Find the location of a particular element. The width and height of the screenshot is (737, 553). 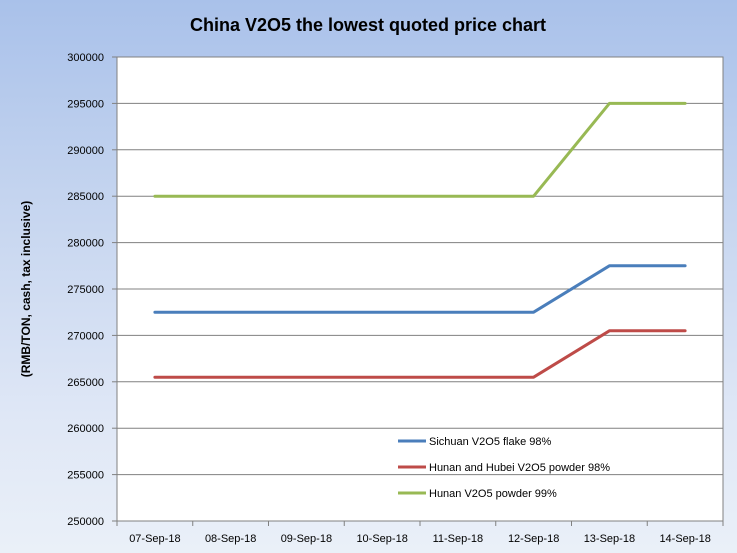

y-tick-label: 255000 is located at coordinates (85, 476).